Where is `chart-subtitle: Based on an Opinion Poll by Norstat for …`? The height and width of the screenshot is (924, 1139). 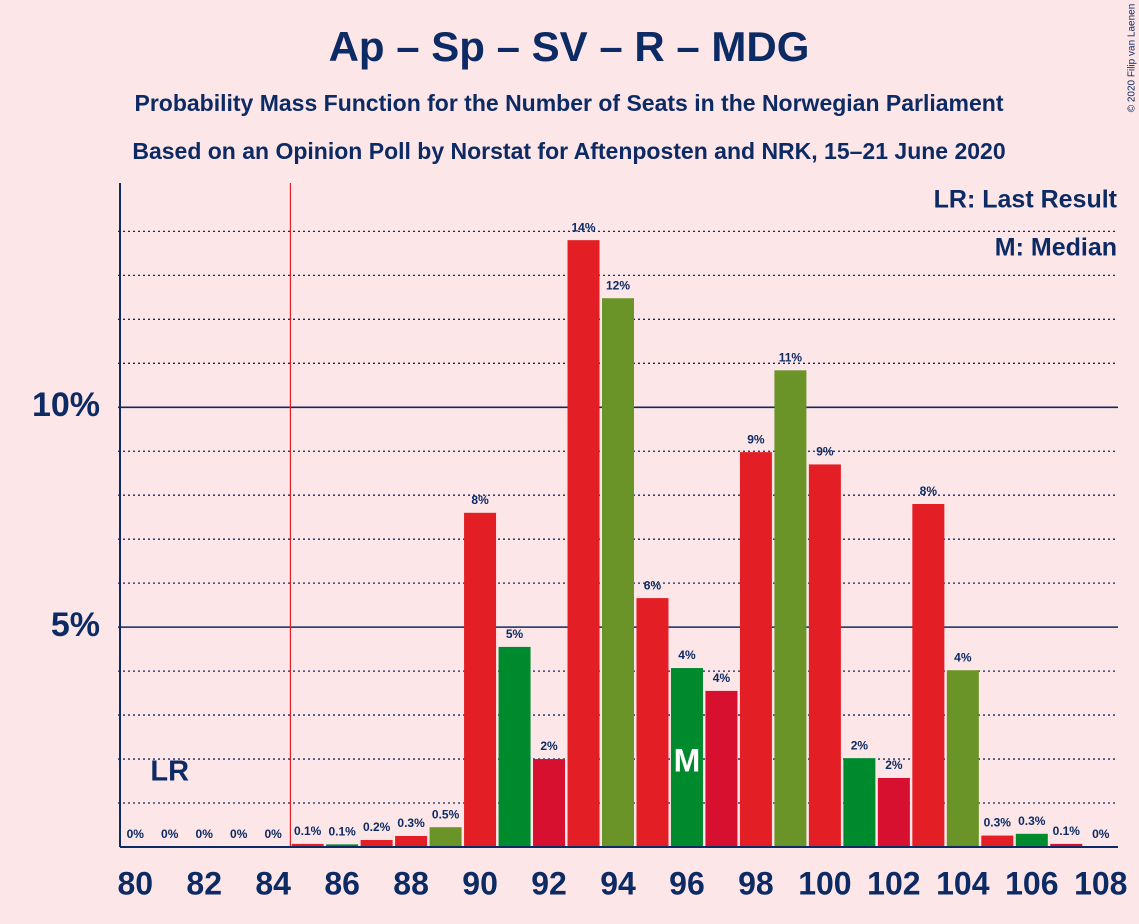 chart-subtitle: Based on an Opinion Poll by Norstat for … is located at coordinates (568, 151).